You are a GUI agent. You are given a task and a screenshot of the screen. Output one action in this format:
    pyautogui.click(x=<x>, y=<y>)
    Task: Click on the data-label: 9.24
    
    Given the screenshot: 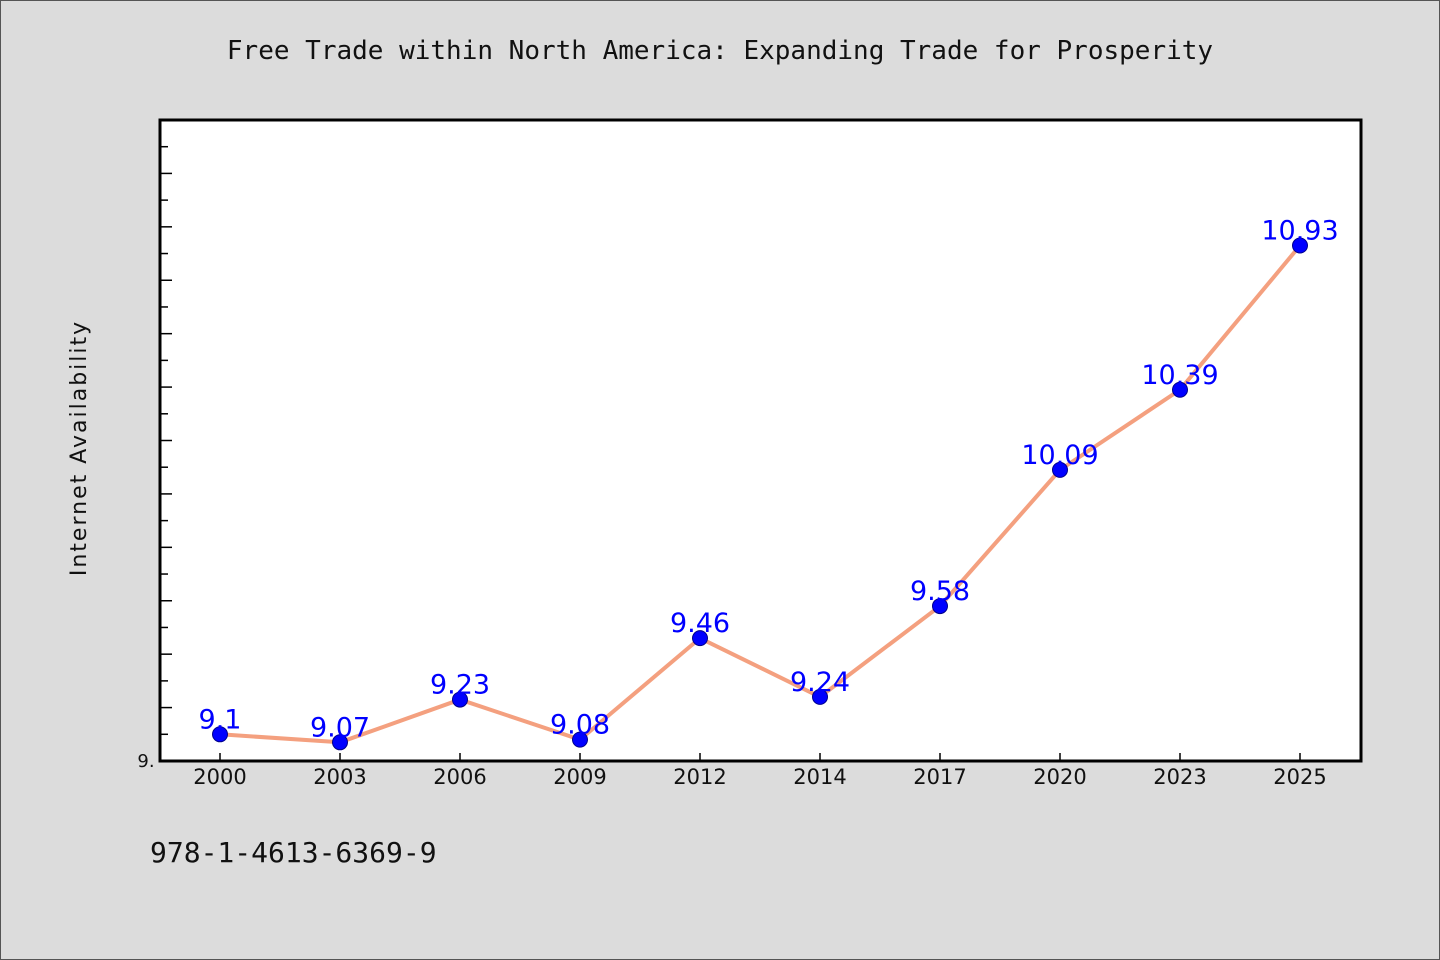 What is the action you would take?
    pyautogui.click(x=820, y=682)
    